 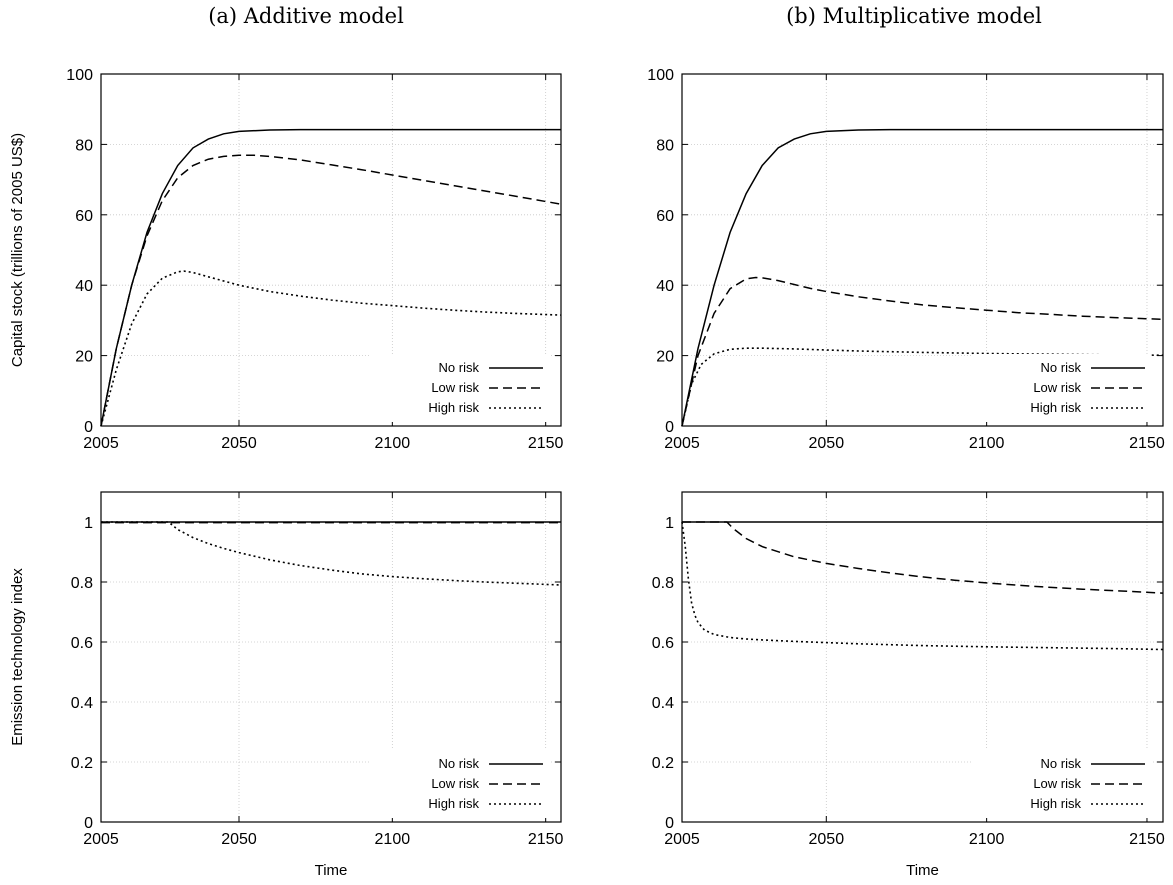 What do you see at coordinates (17, 657) in the screenshot?
I see `y-axis-label: Emission technology index` at bounding box center [17, 657].